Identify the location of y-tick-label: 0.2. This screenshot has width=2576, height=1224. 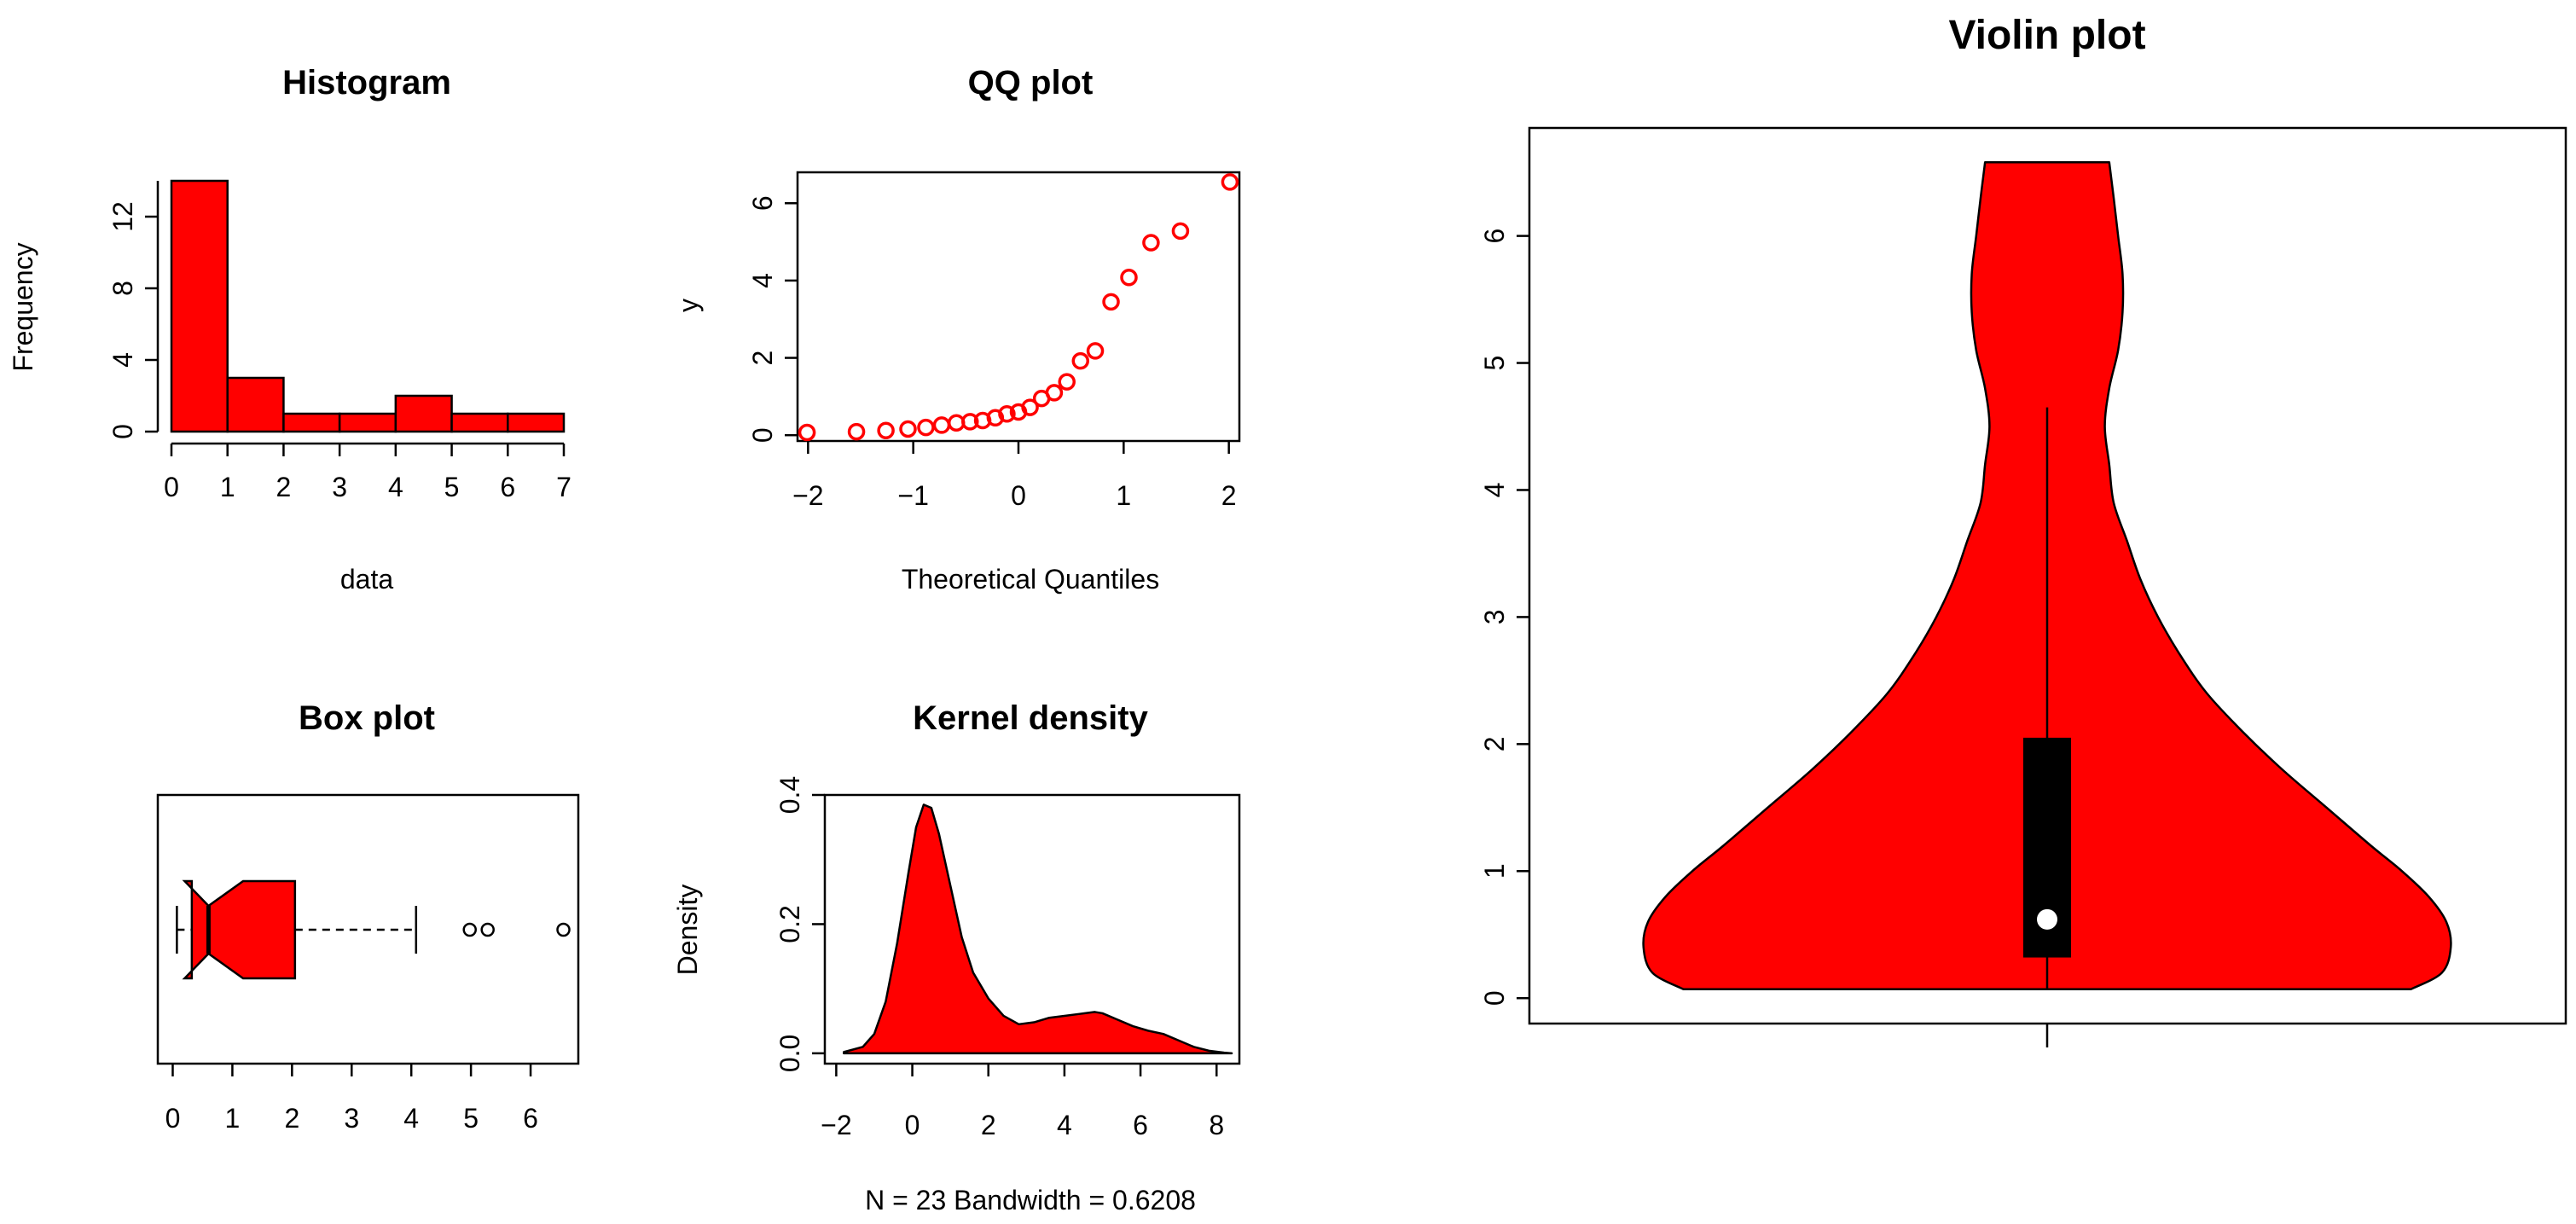
(790, 924).